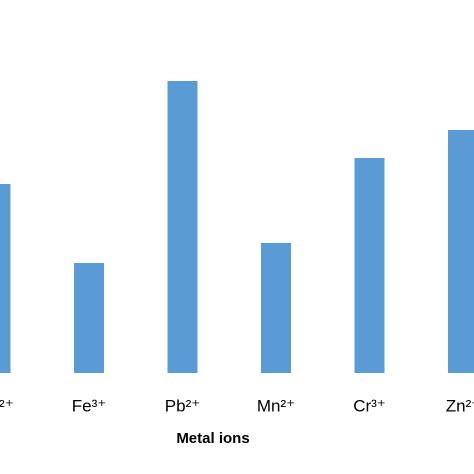 This screenshot has width=474, height=474. Describe the element at coordinates (460, 405) in the screenshot. I see `x-tick-label: Zn²⁺` at that location.